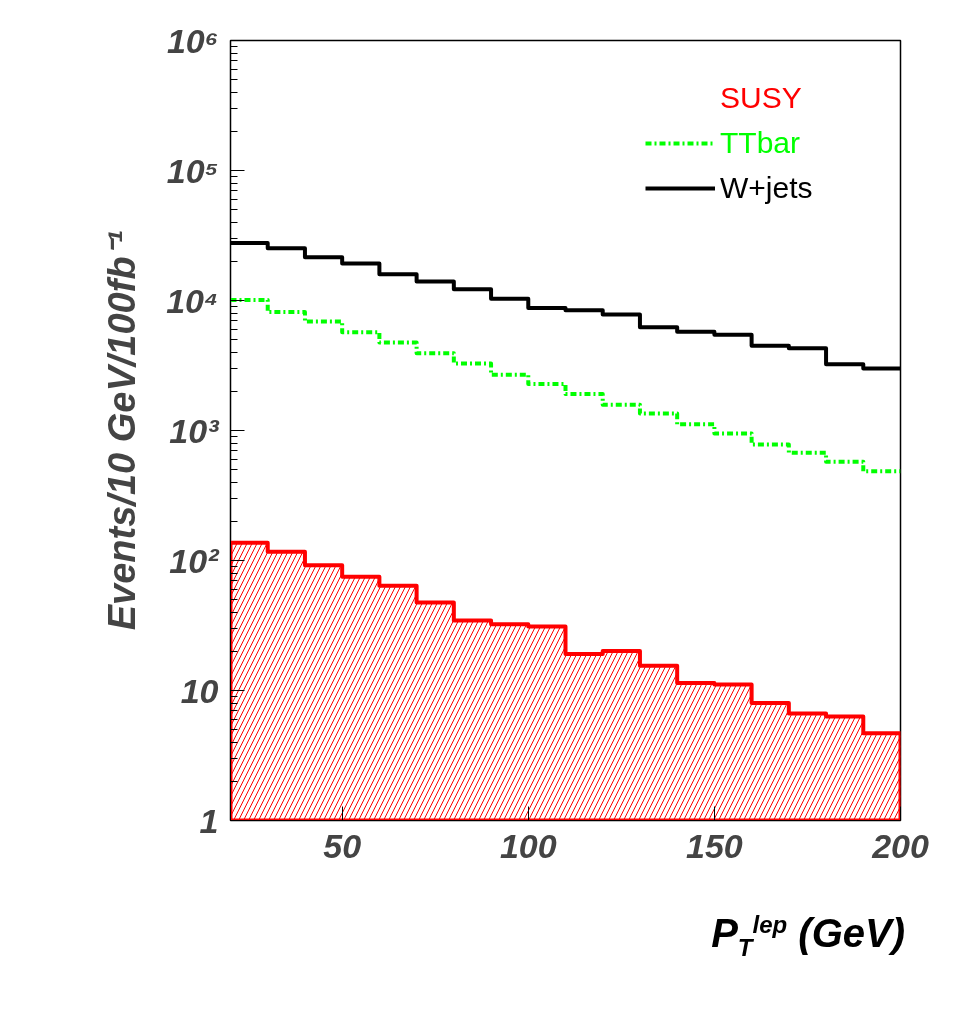 This screenshot has width=963, height=1023. Describe the element at coordinates (900, 845) in the screenshot. I see `x-tick-label: 200` at that location.